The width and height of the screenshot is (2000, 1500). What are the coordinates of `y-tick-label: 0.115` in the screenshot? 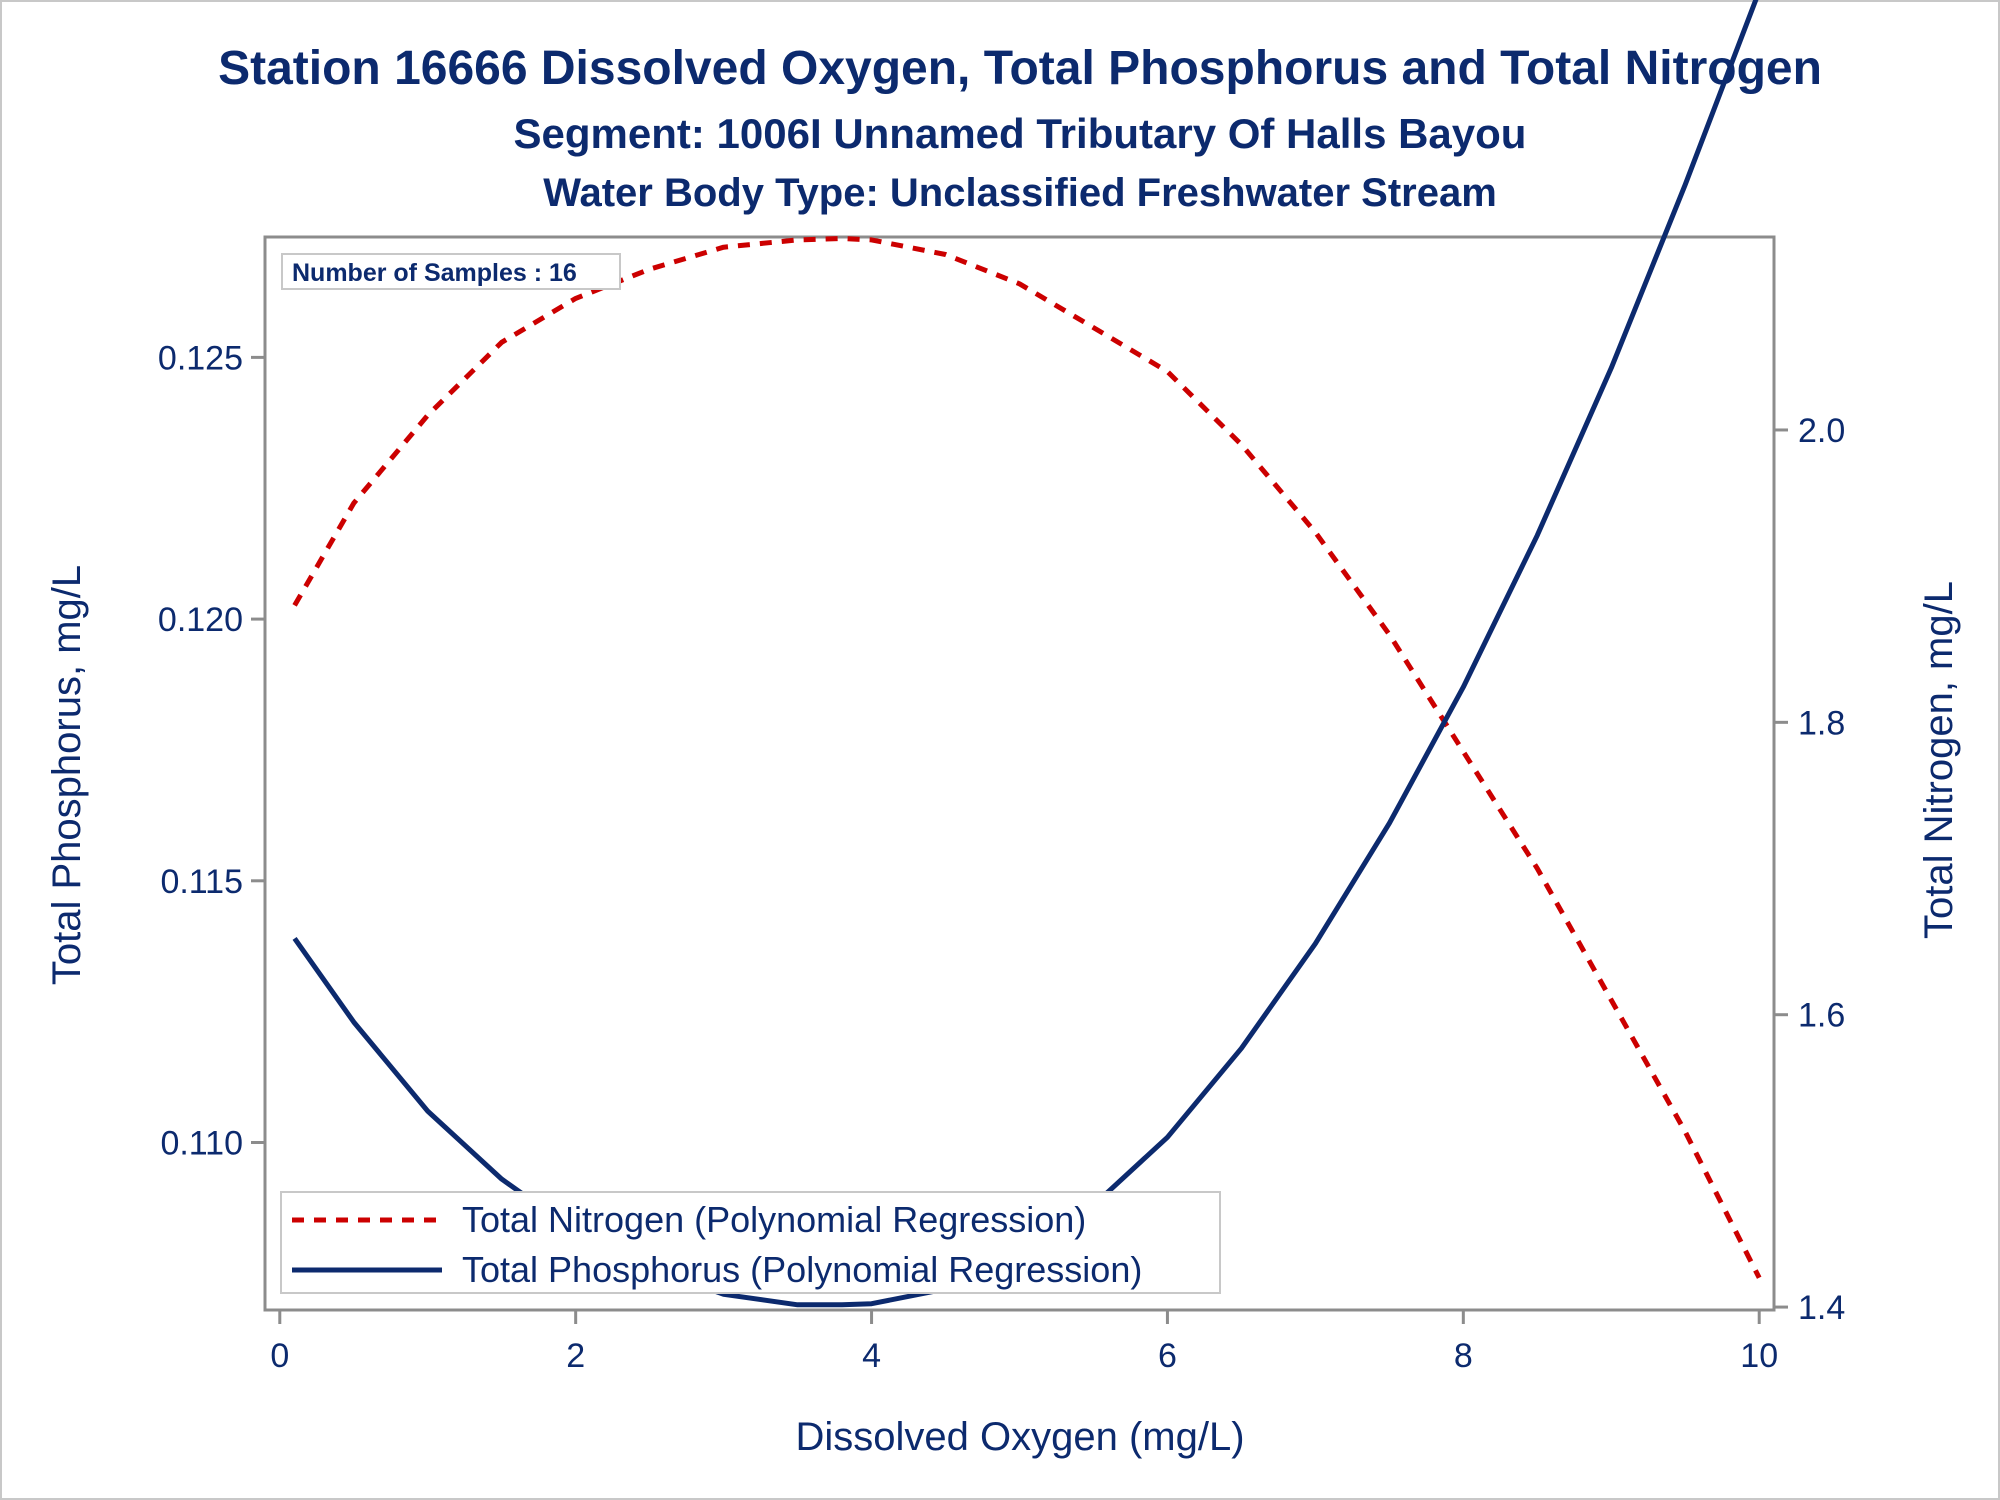 It's located at (201, 882).